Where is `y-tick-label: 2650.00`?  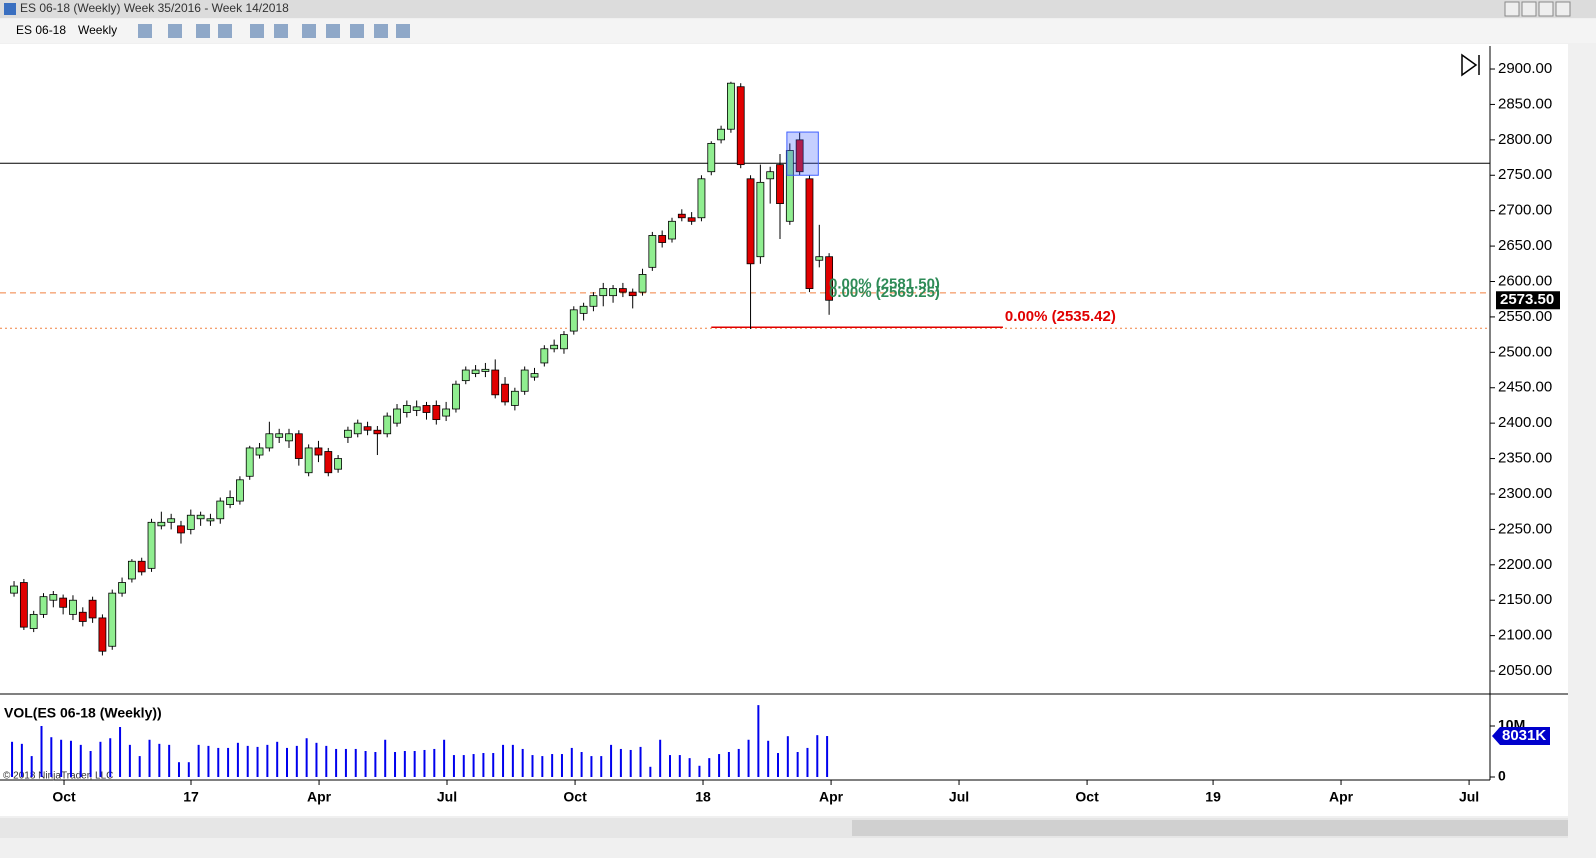 y-tick-label: 2650.00 is located at coordinates (1525, 245).